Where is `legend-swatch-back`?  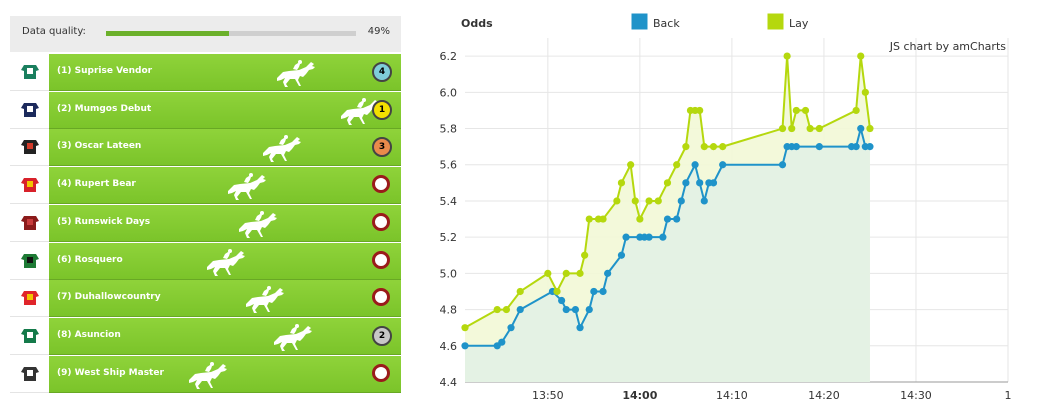
legend-swatch-back is located at coordinates (639, 21).